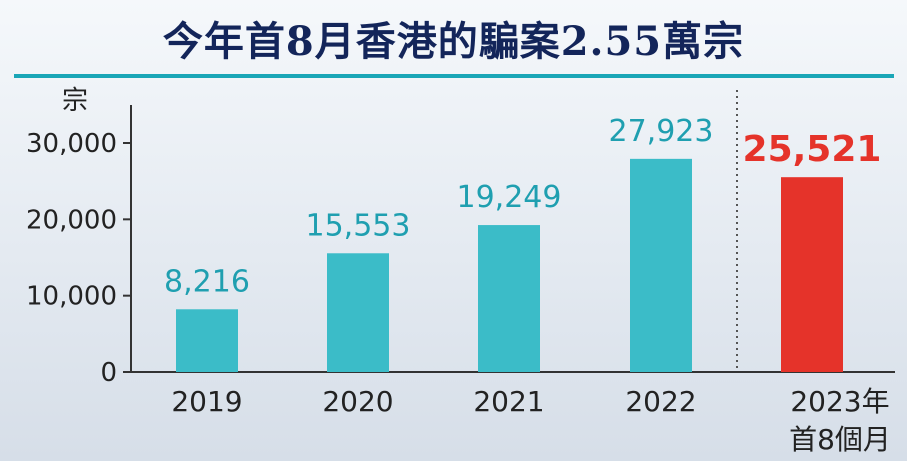 This screenshot has height=461, width=907. Describe the element at coordinates (207, 281) in the screenshot. I see `data-label-0: 8,216` at that location.